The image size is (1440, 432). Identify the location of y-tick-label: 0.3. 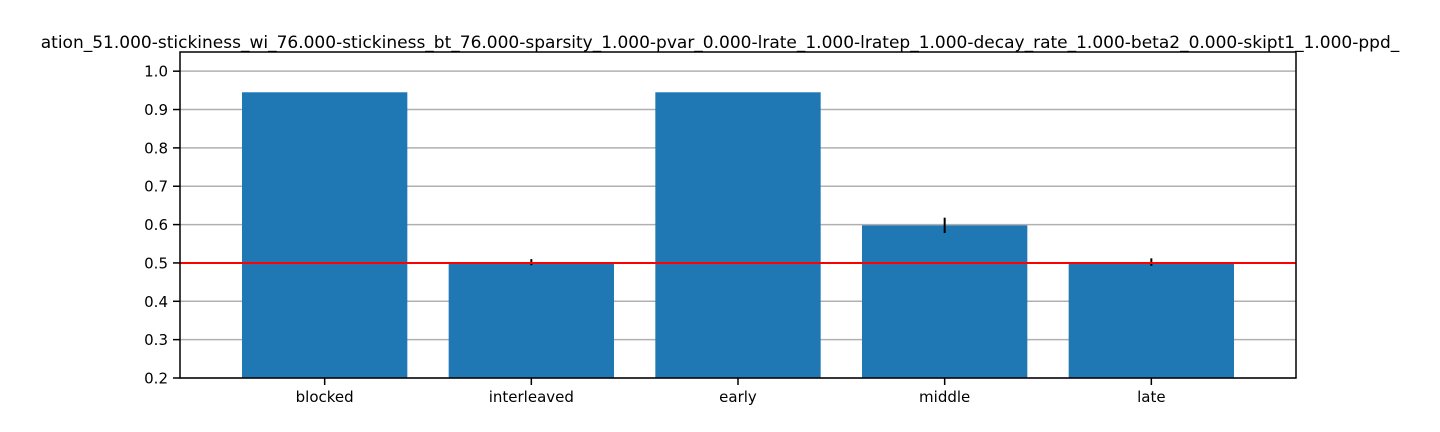
(156, 340).